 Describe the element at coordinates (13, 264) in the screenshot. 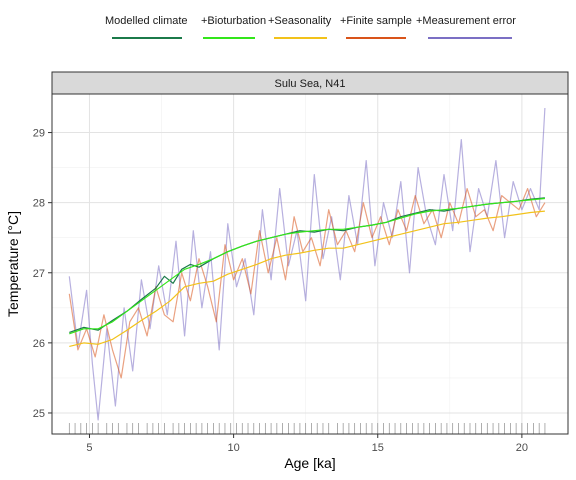

I see `y-axis-title: Temperature [°C]` at that location.